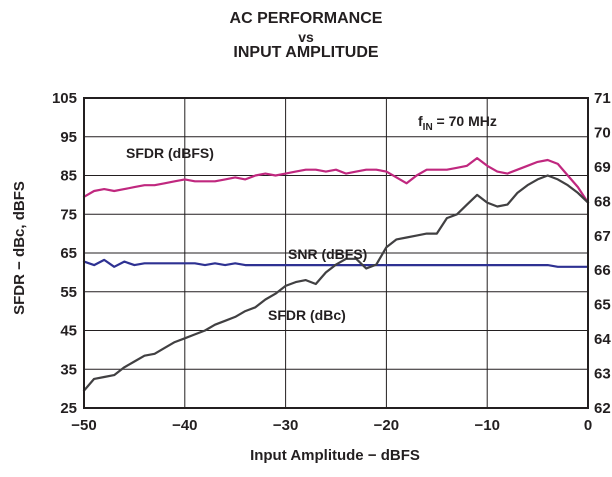 The height and width of the screenshot is (477, 612). I want to click on condition-annotation: fIN = 70 MHz, so click(457, 123).